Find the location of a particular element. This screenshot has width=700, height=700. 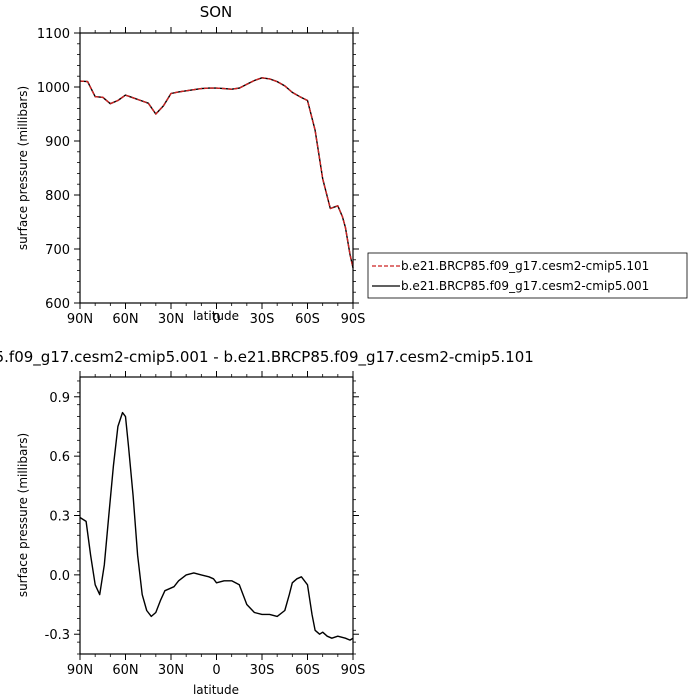

top-chart-xtick-label: 30S is located at coordinates (262, 319).